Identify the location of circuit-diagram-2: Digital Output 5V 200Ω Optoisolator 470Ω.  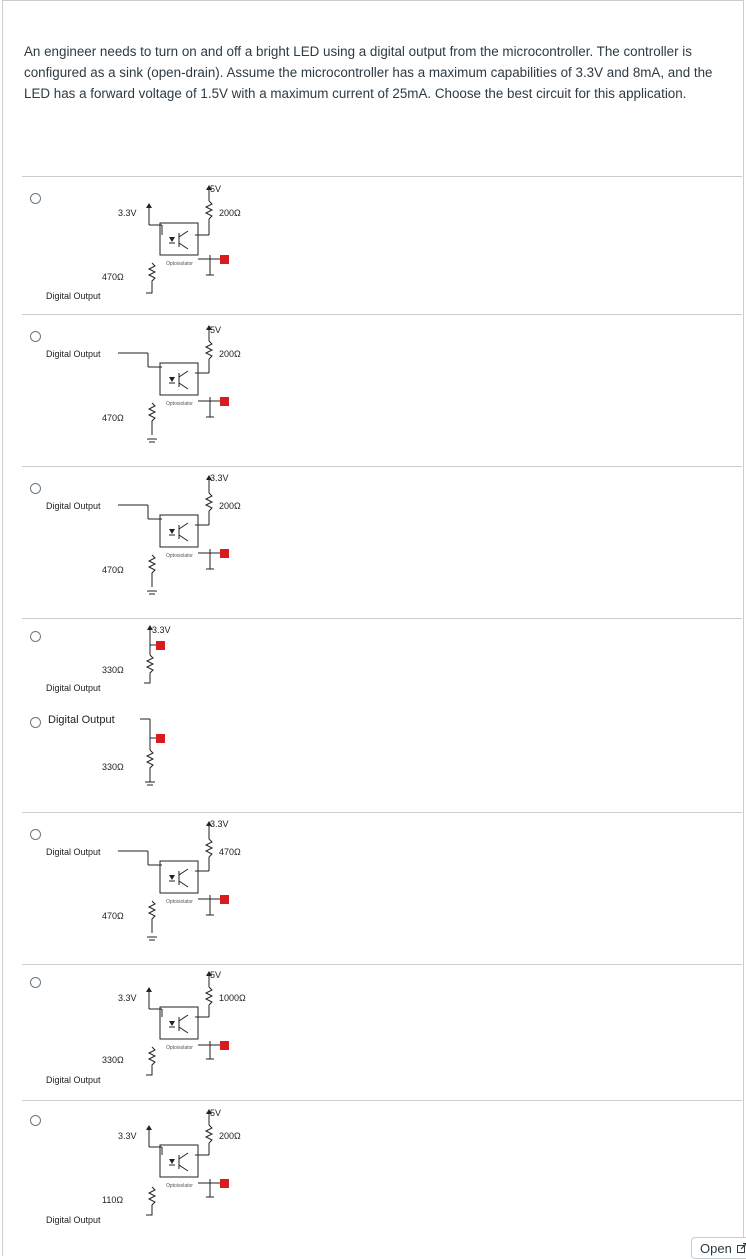
(143, 384).